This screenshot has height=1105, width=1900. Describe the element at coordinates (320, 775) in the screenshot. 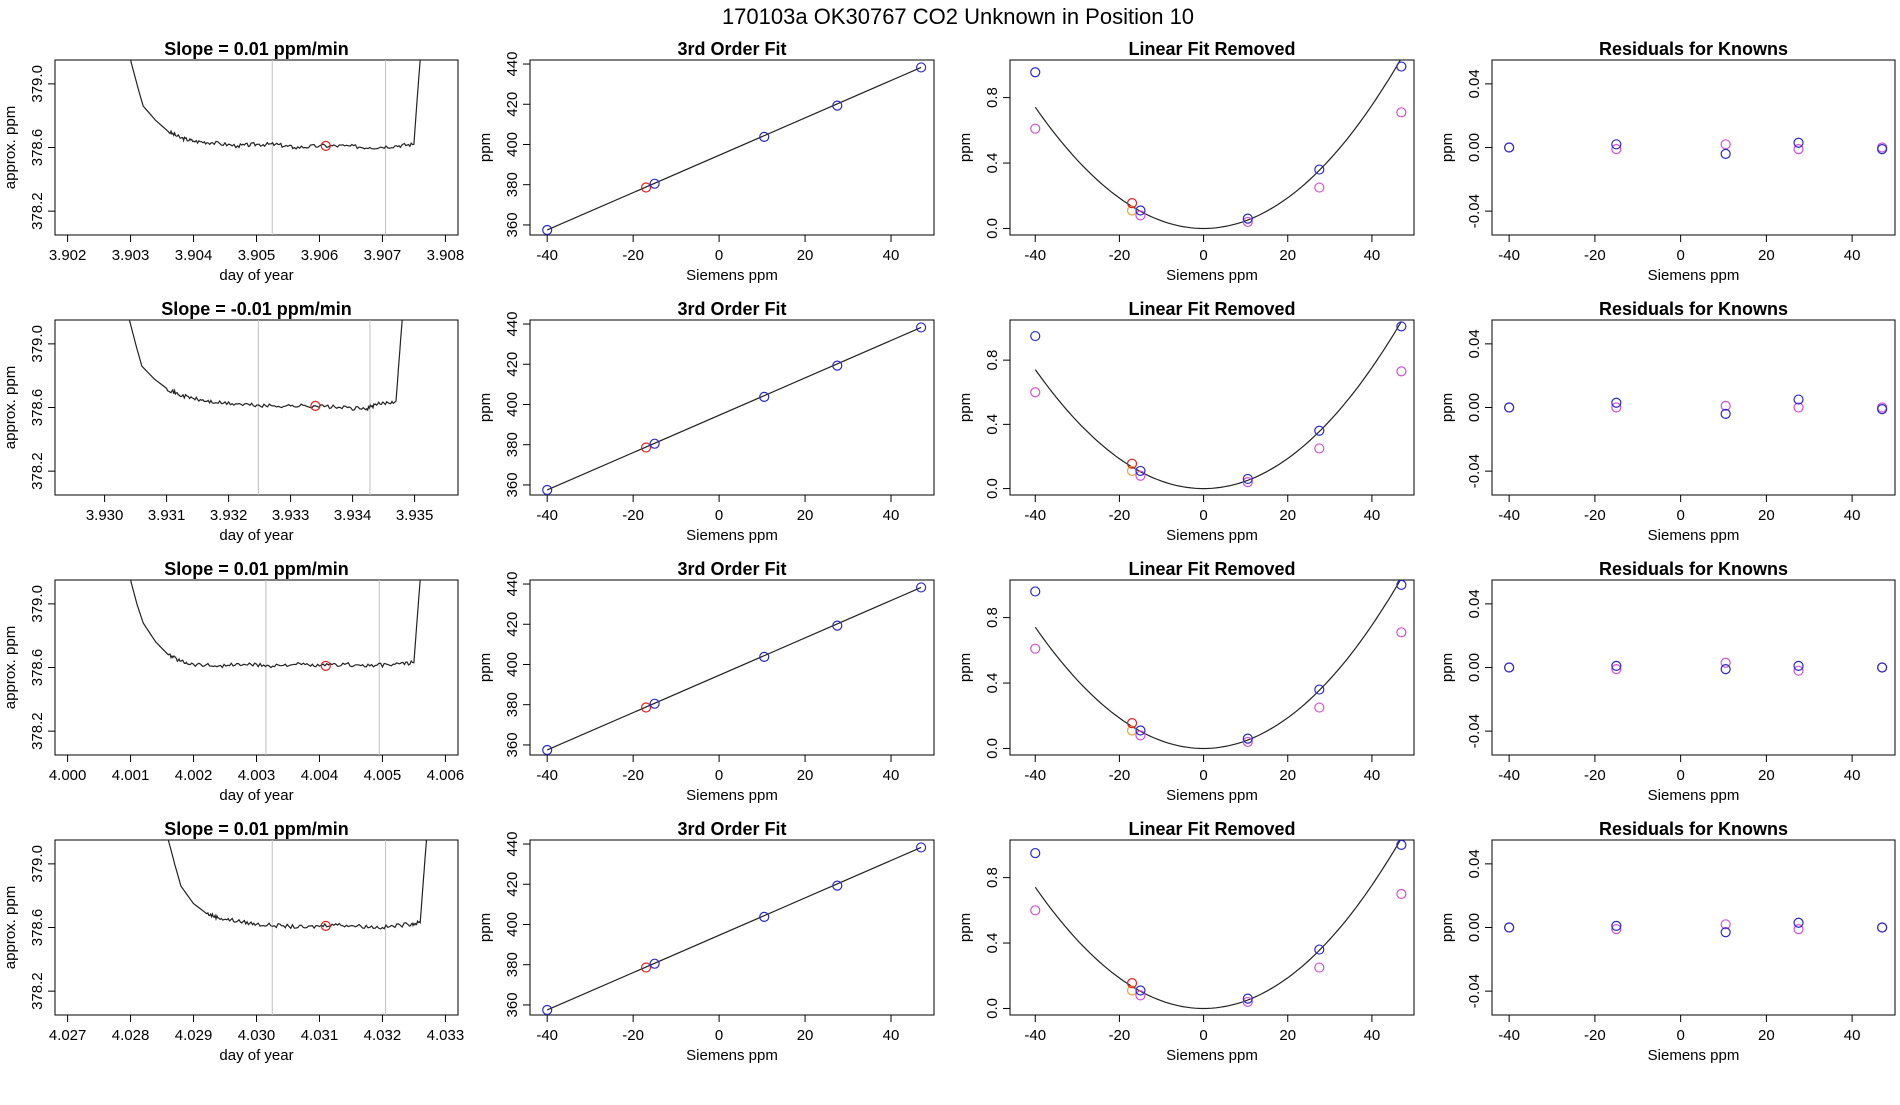

I see `x-tick-label: 4.004` at that location.